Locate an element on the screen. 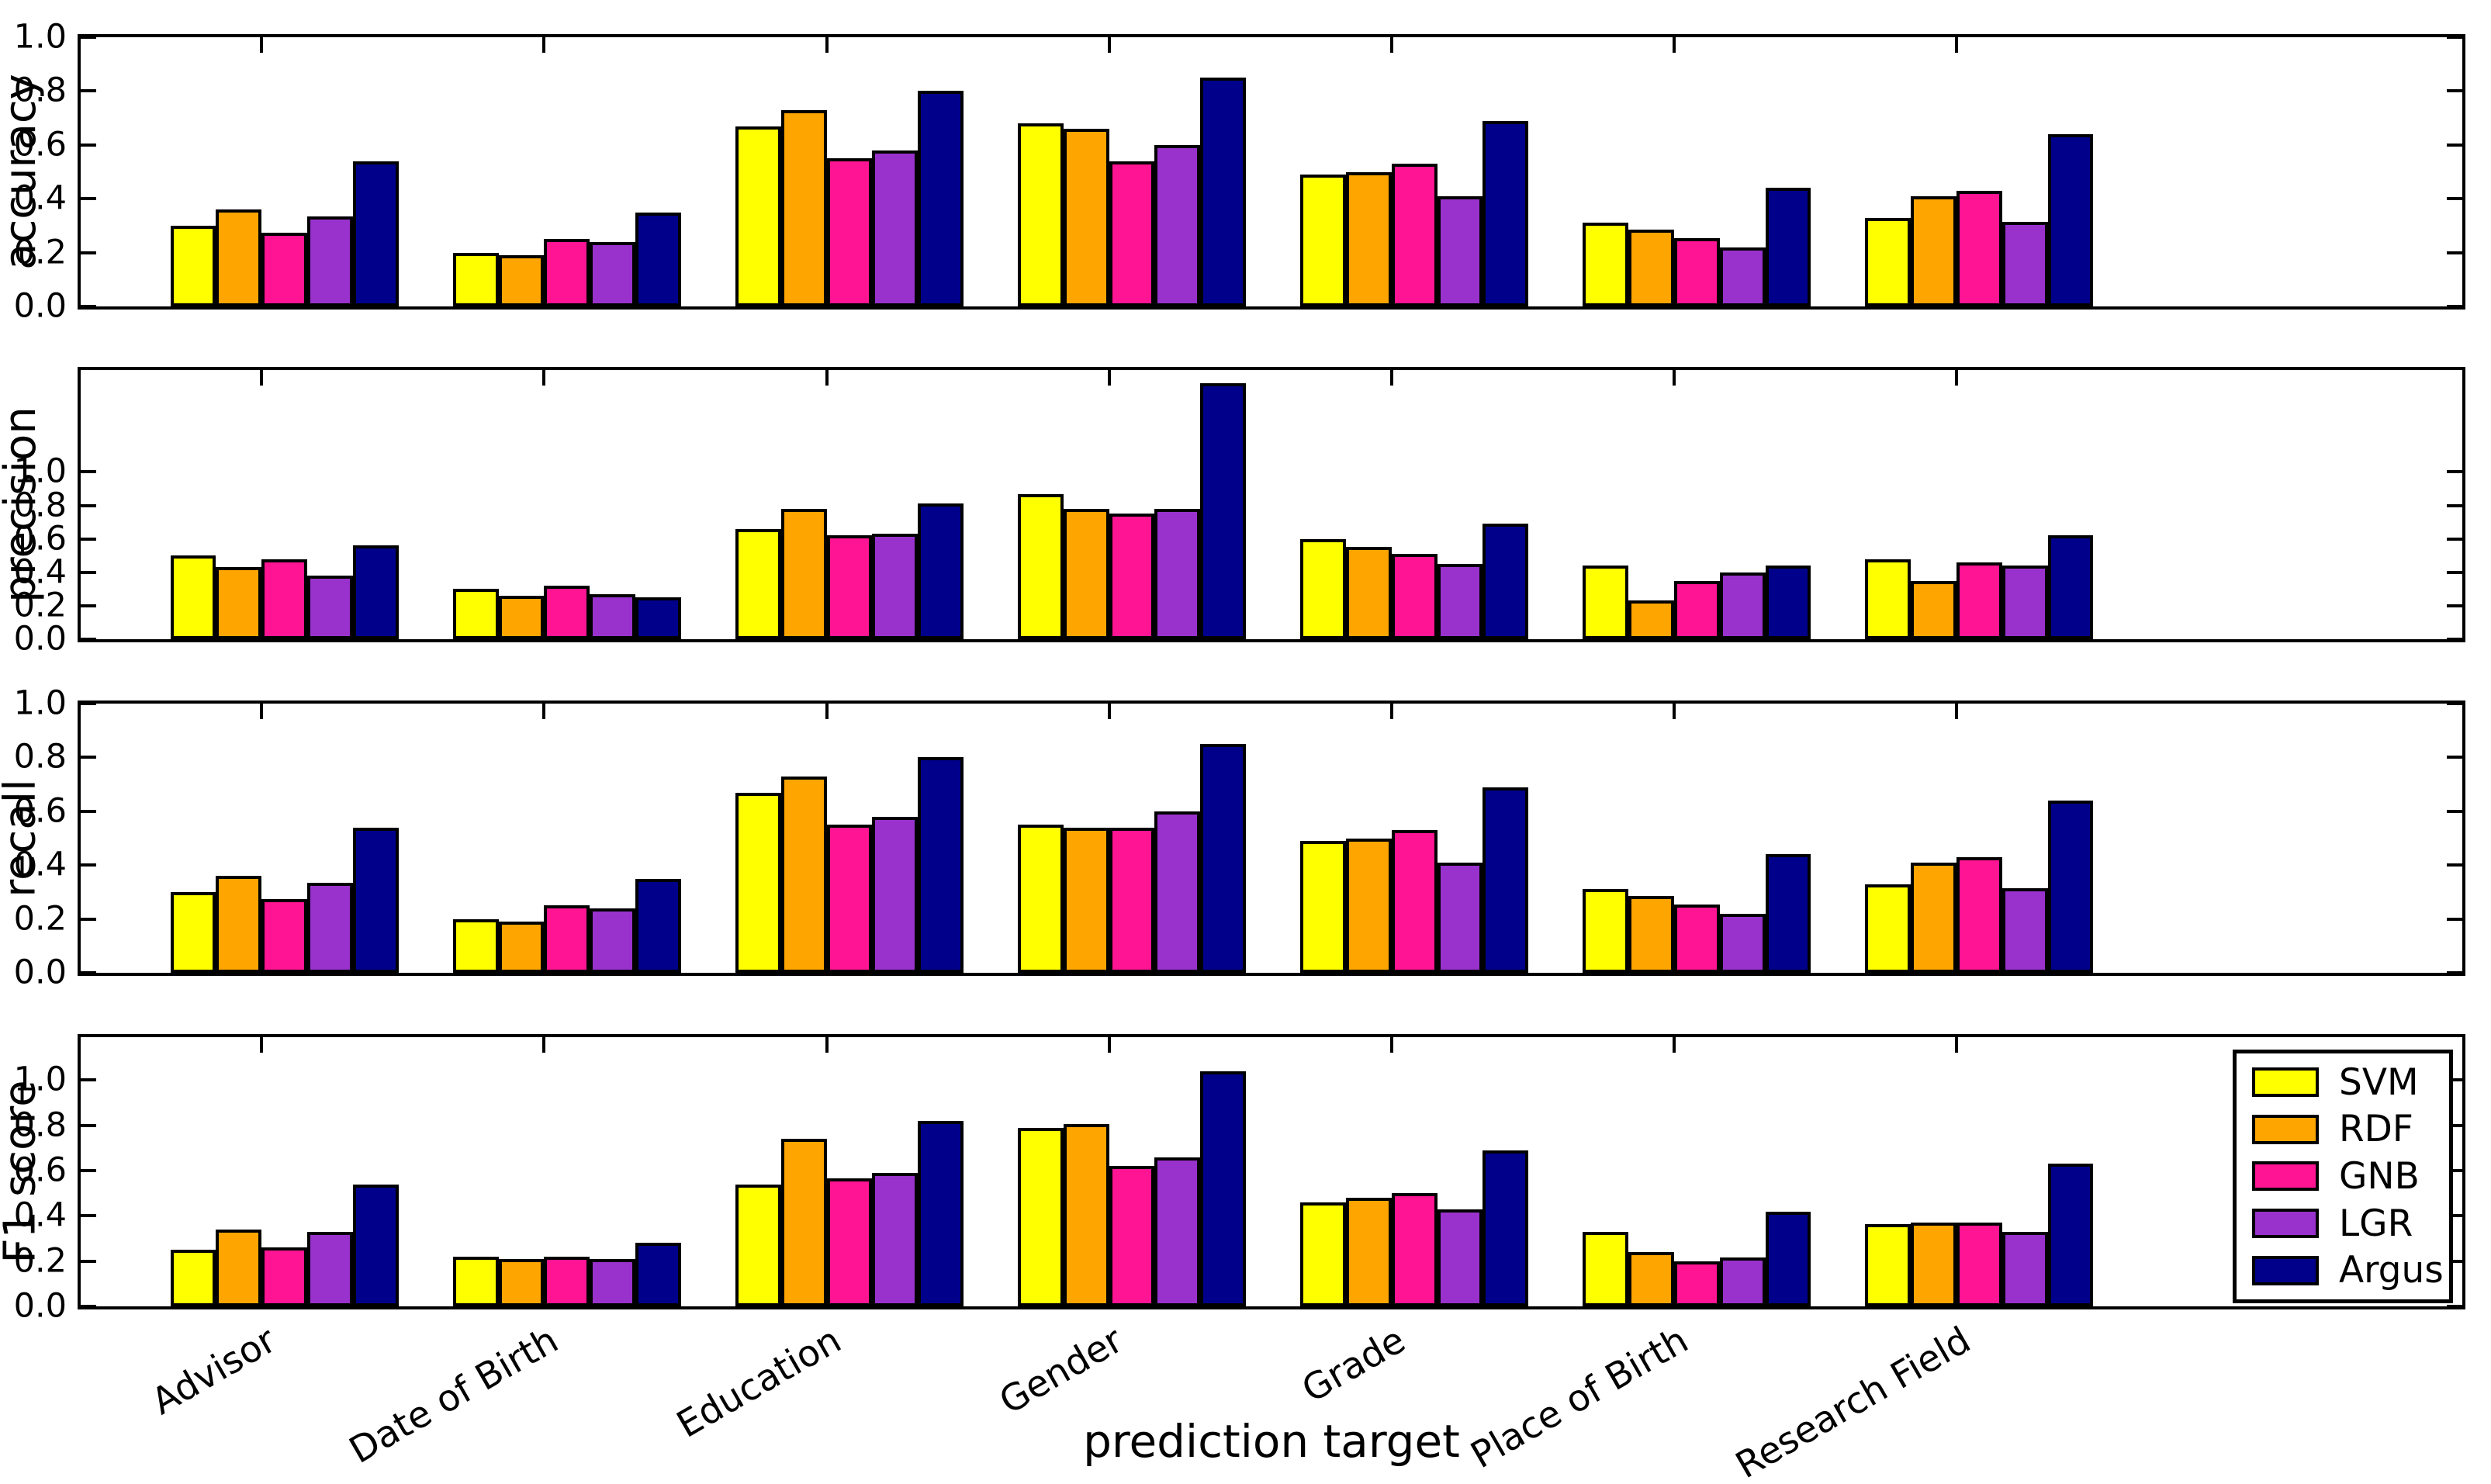 This screenshot has width=2491, height=1484. bar-argus-place-of-birth is located at coordinates (1788, 914).